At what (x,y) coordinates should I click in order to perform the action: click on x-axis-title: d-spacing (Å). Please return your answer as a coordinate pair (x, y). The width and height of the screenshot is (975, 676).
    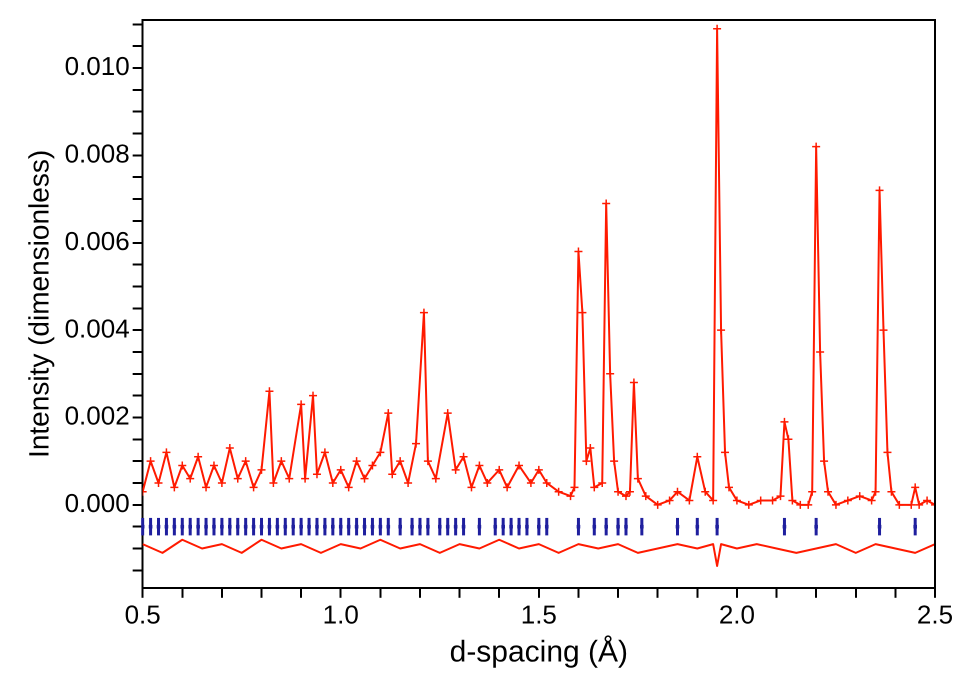
    Looking at the image, I should click on (539, 651).